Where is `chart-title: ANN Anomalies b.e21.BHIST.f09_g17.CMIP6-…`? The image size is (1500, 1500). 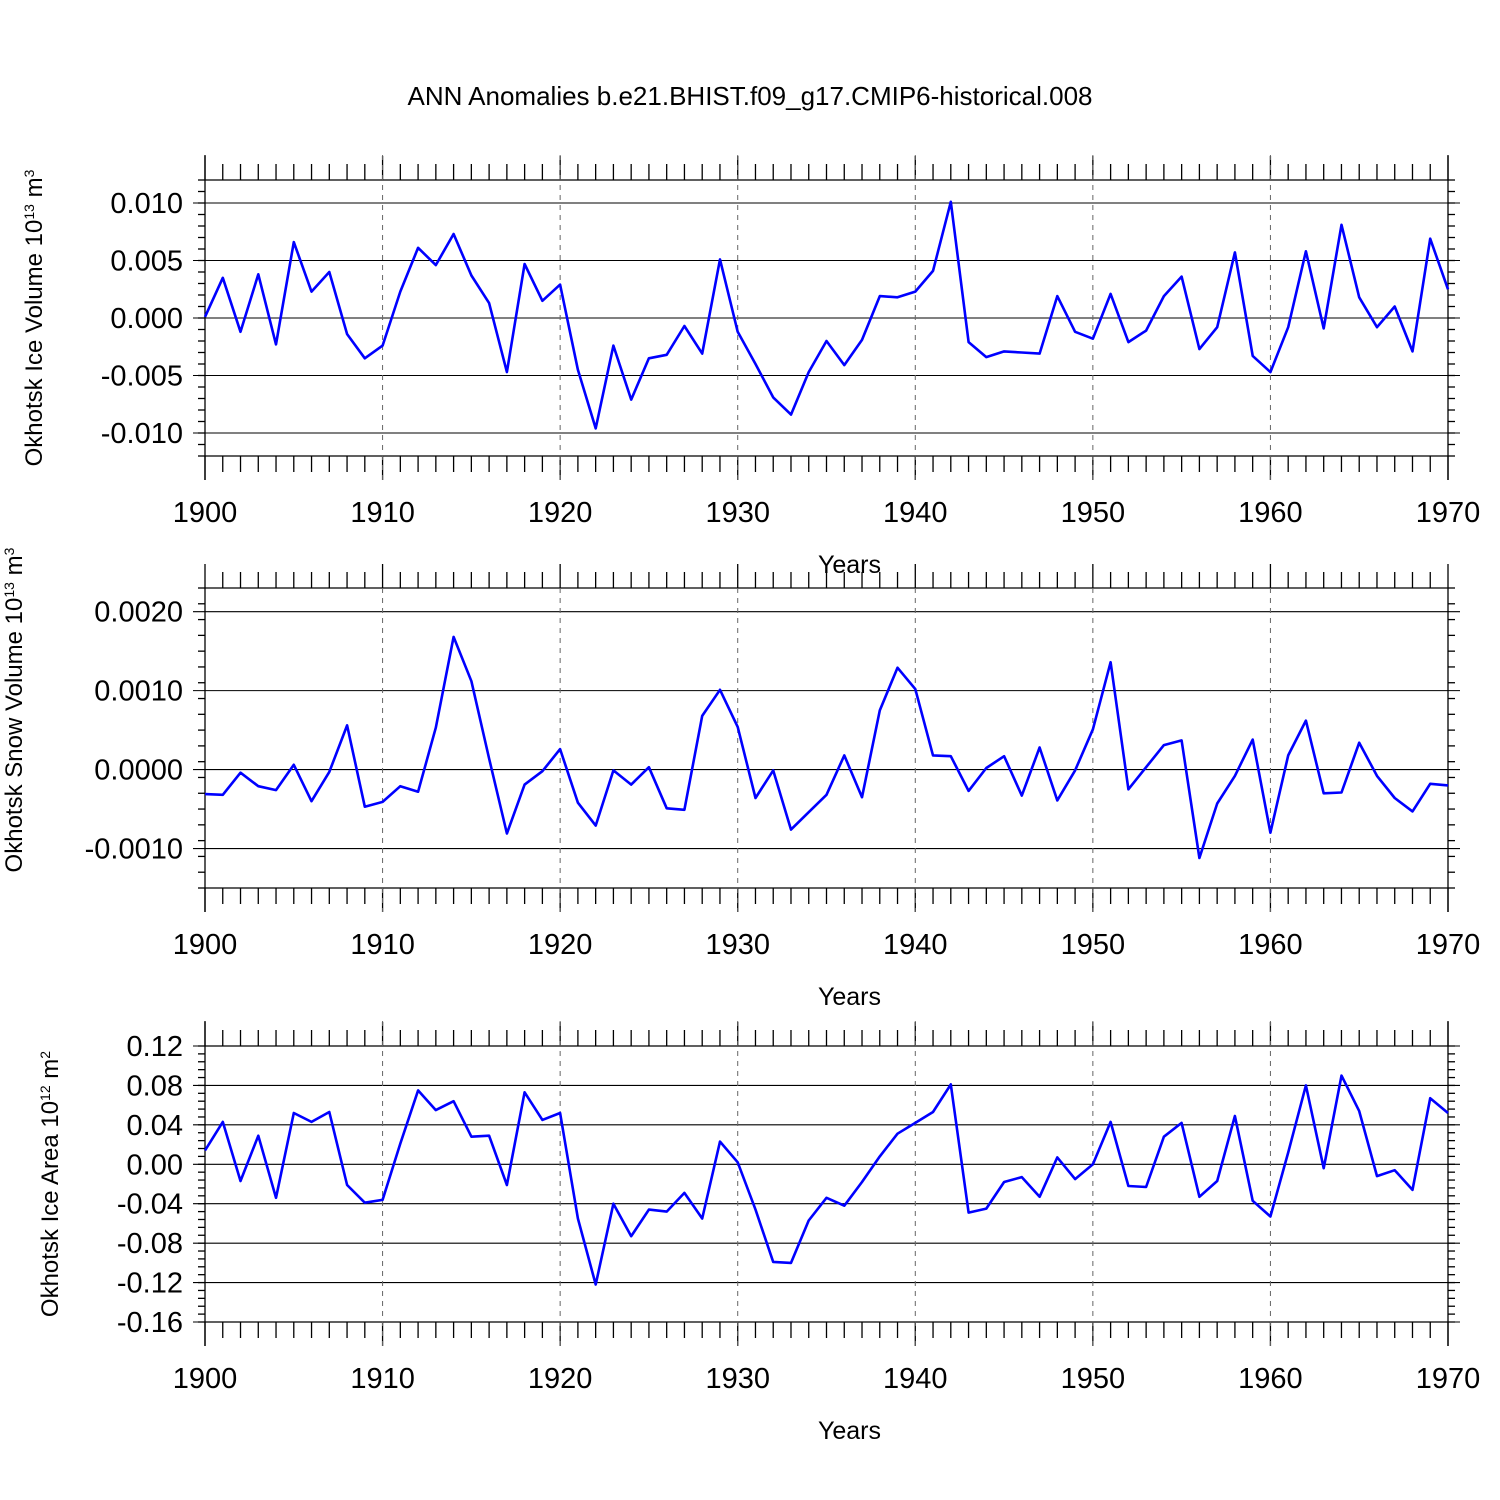 chart-title: ANN Anomalies b.e21.BHIST.f09_g17.CMIP6-… is located at coordinates (749, 96).